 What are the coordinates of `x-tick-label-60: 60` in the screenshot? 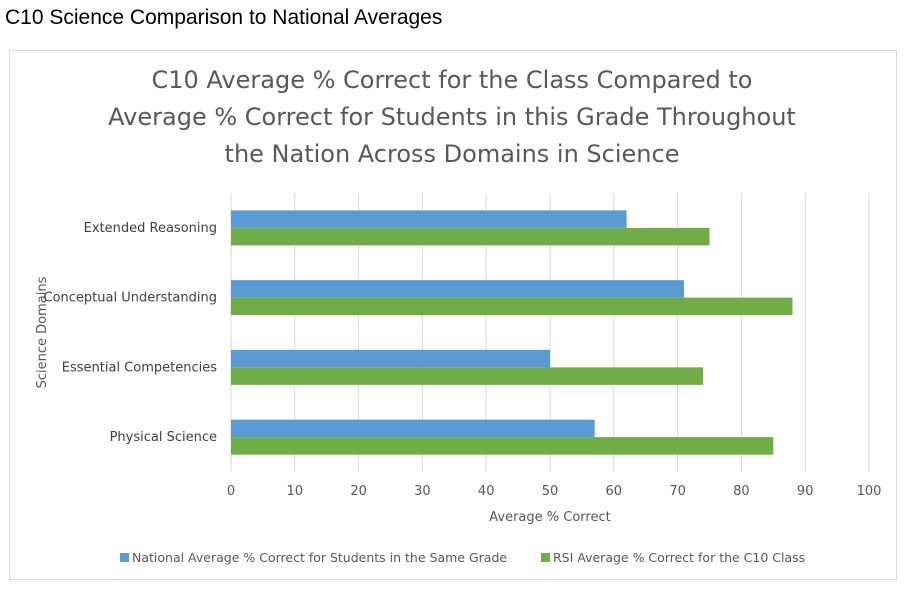 It's located at (614, 491).